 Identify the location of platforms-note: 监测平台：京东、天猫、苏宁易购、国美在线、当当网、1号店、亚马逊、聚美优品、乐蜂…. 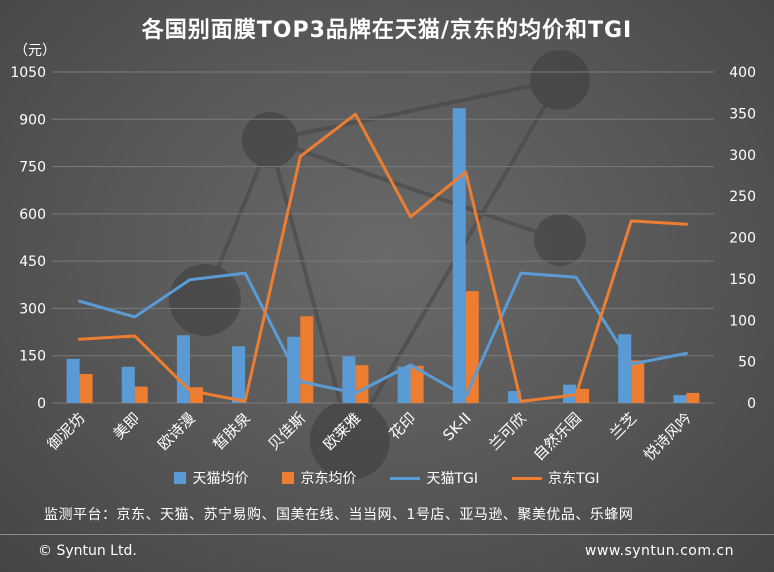
(339, 515).